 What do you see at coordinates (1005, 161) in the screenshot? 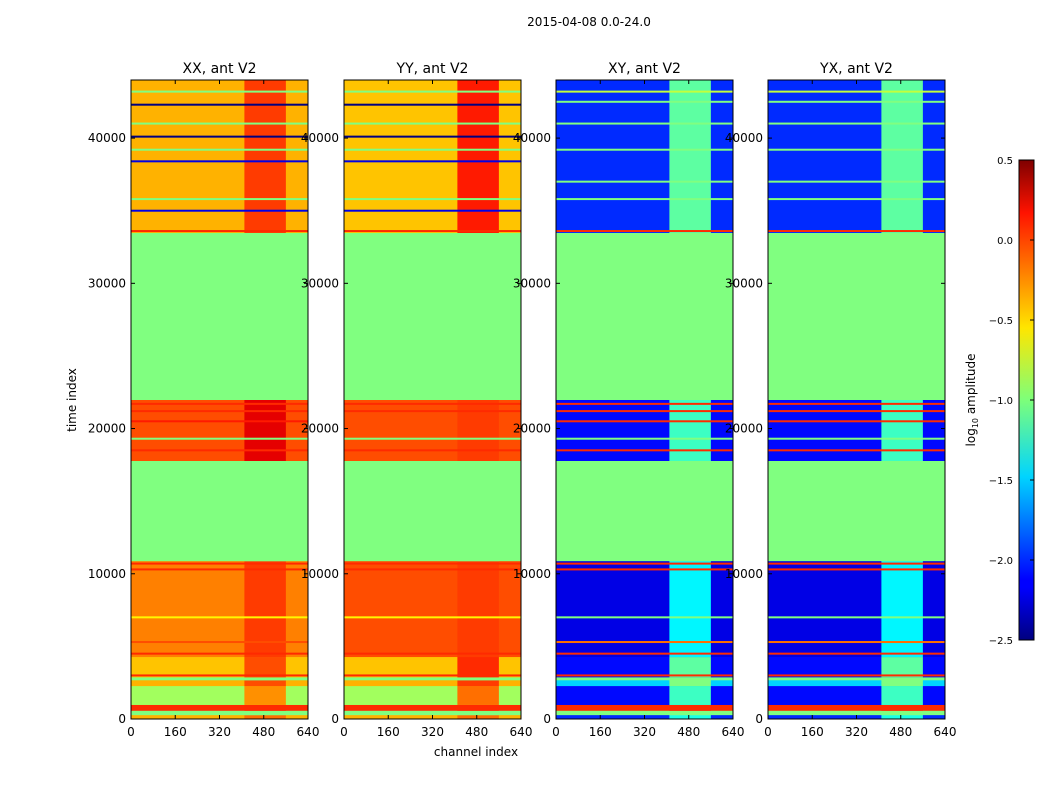
I see `colorbar-tick-label: 0.5` at bounding box center [1005, 161].